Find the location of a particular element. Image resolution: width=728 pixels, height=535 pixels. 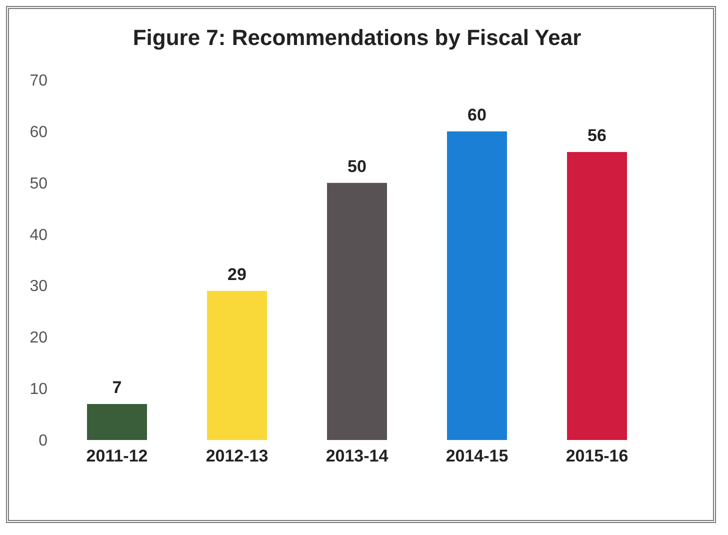

y-tick-label: 50 is located at coordinates (39, 183).